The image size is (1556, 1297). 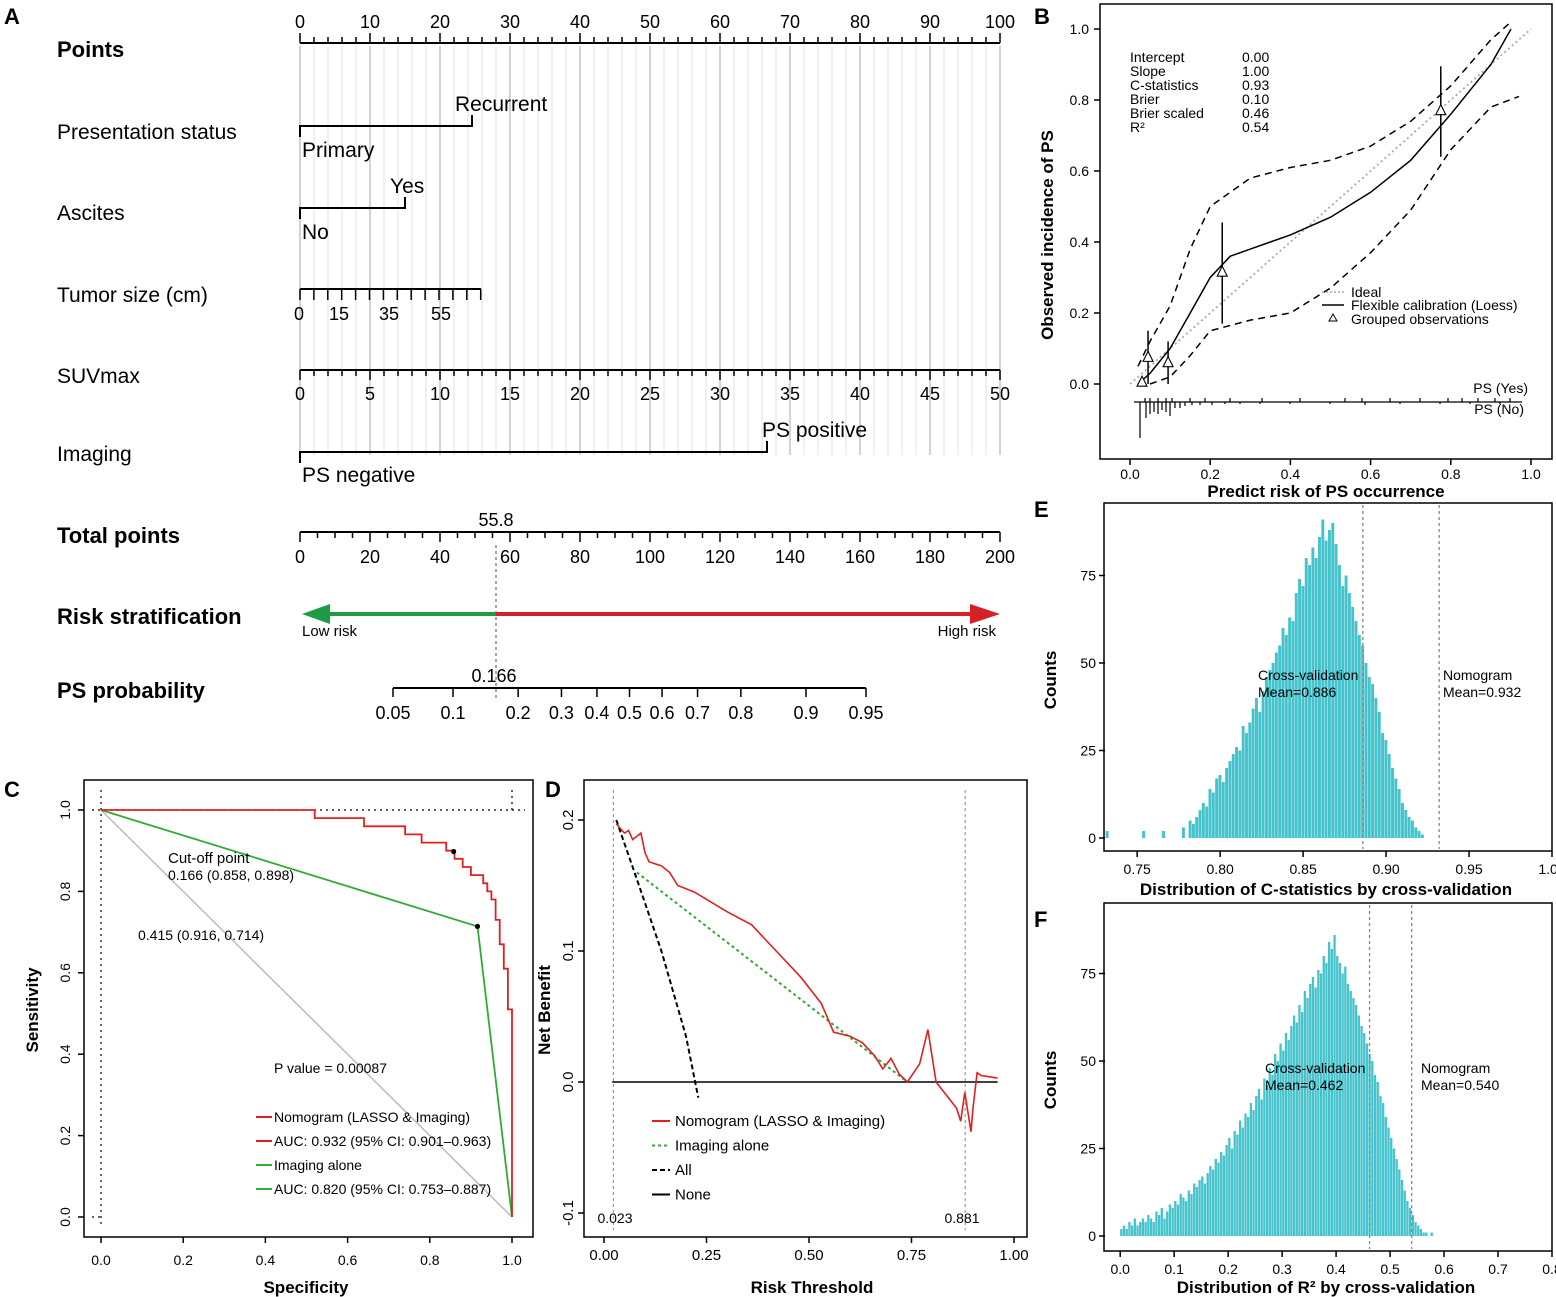 What do you see at coordinates (652, 387) in the screenshot?
I see `suv-axis-ticks: 0 5 10 15 20 25 30 35 40 45 50` at bounding box center [652, 387].